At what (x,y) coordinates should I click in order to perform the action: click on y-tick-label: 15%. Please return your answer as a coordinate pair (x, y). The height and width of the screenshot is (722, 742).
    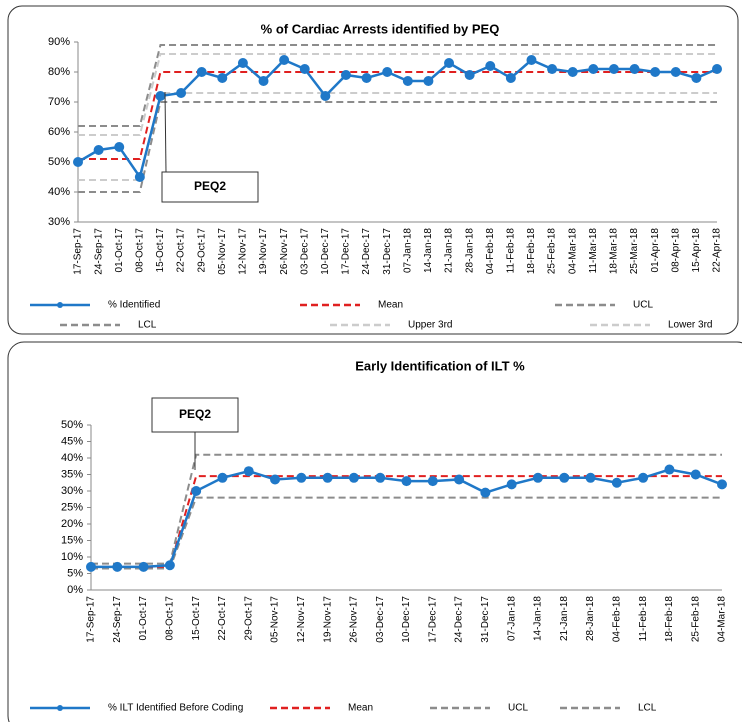
    Looking at the image, I should click on (72, 540).